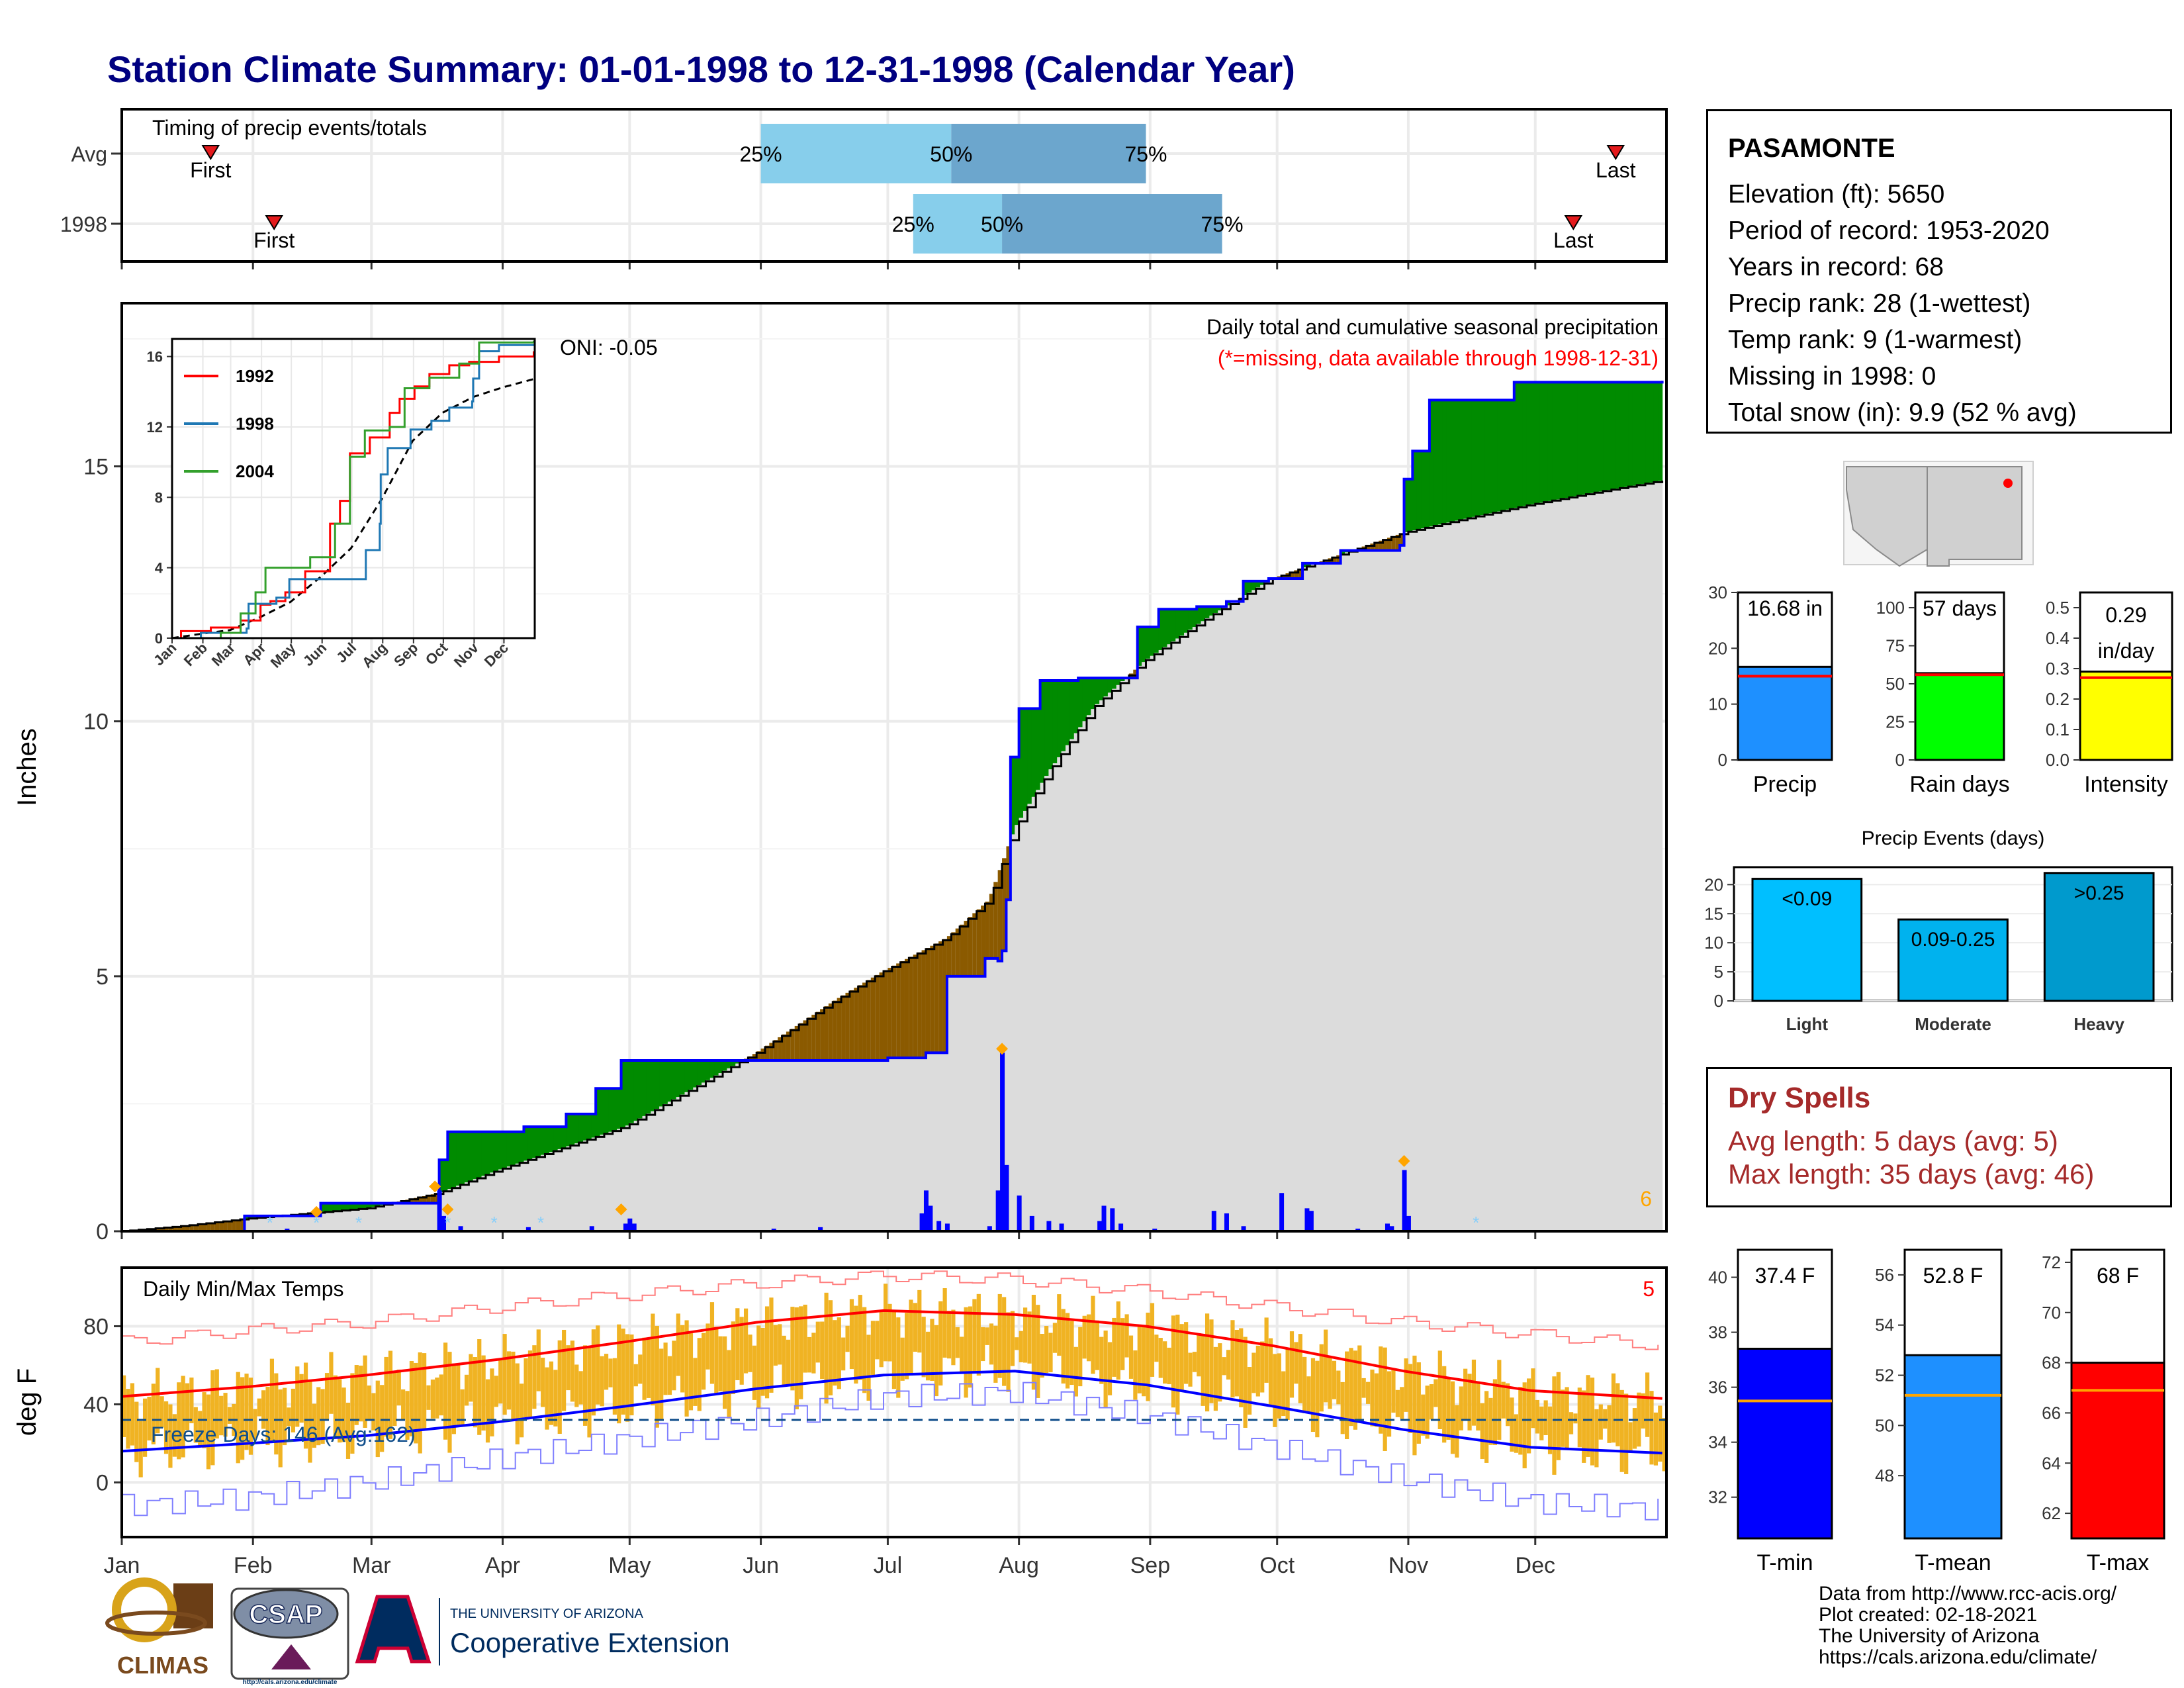 The width and height of the screenshot is (2184, 1688). What do you see at coordinates (210, 152) in the screenshot?
I see `timing-marker-triangle` at bounding box center [210, 152].